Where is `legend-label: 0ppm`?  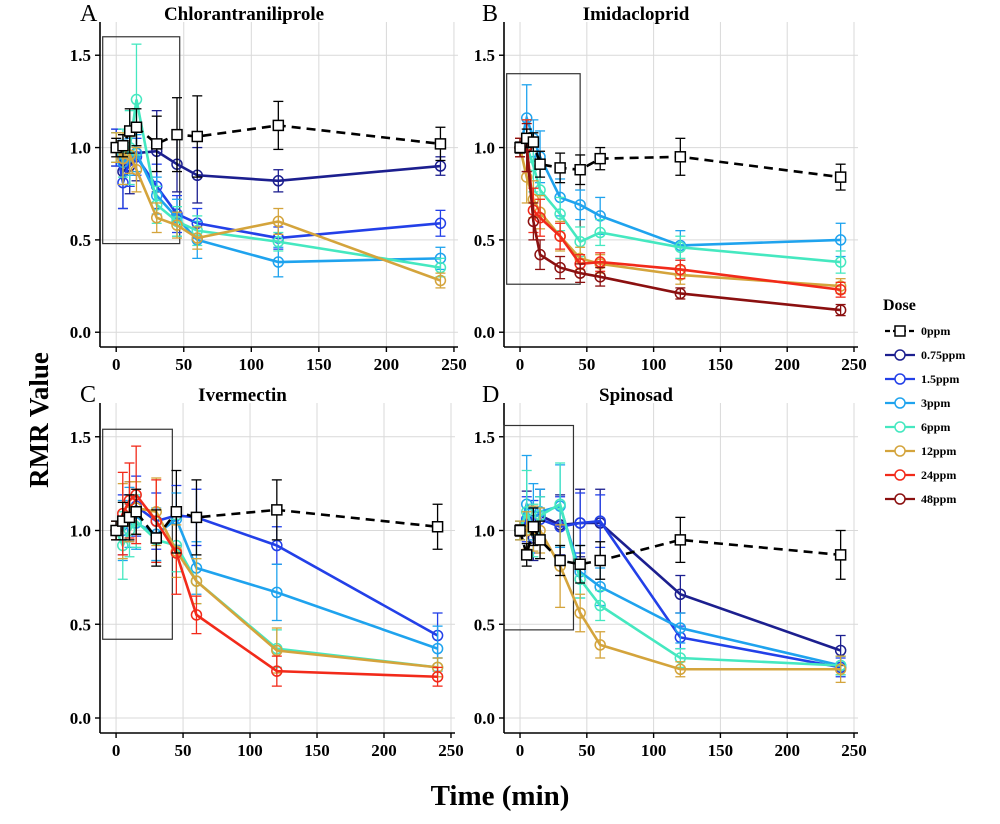
legend-label: 0ppm is located at coordinates (936, 330).